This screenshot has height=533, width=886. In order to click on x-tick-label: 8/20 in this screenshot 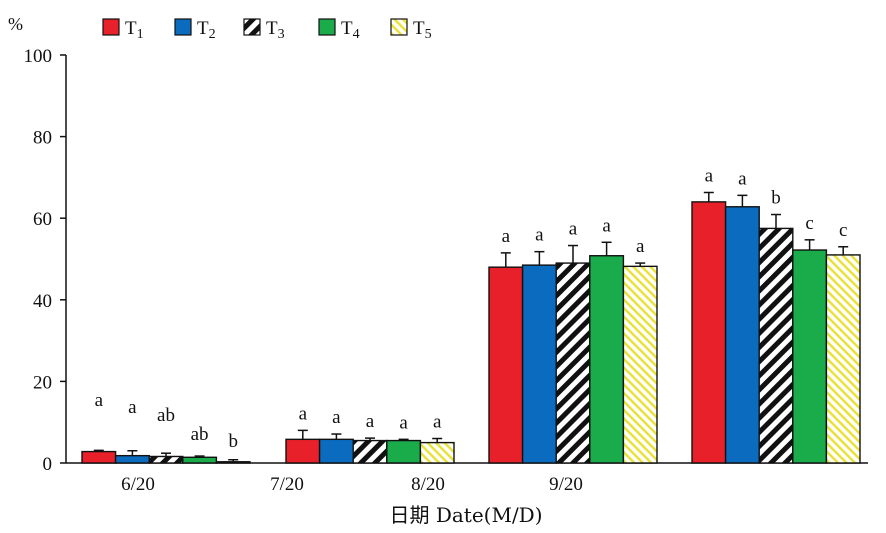, I will do `click(428, 484)`.